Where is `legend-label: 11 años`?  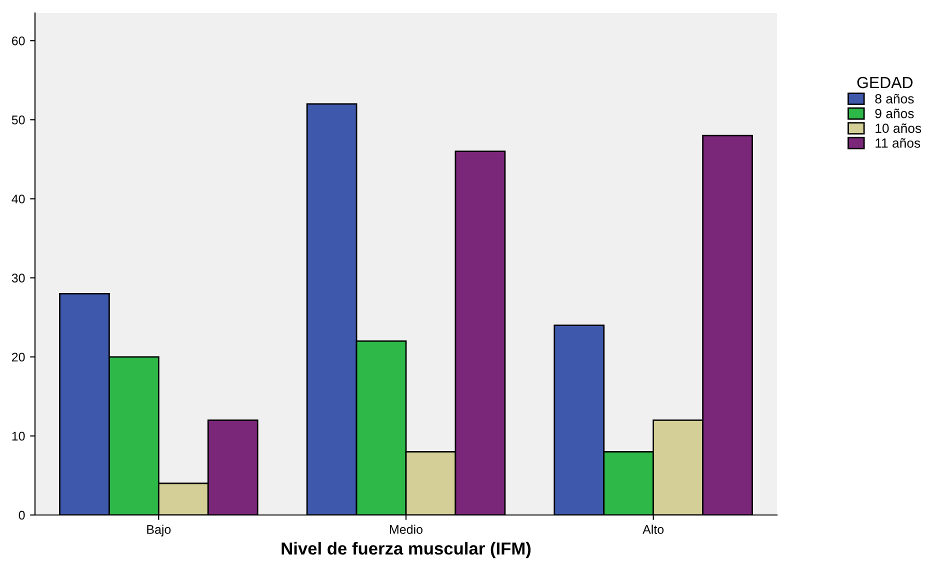
legend-label: 11 años is located at coordinates (898, 143).